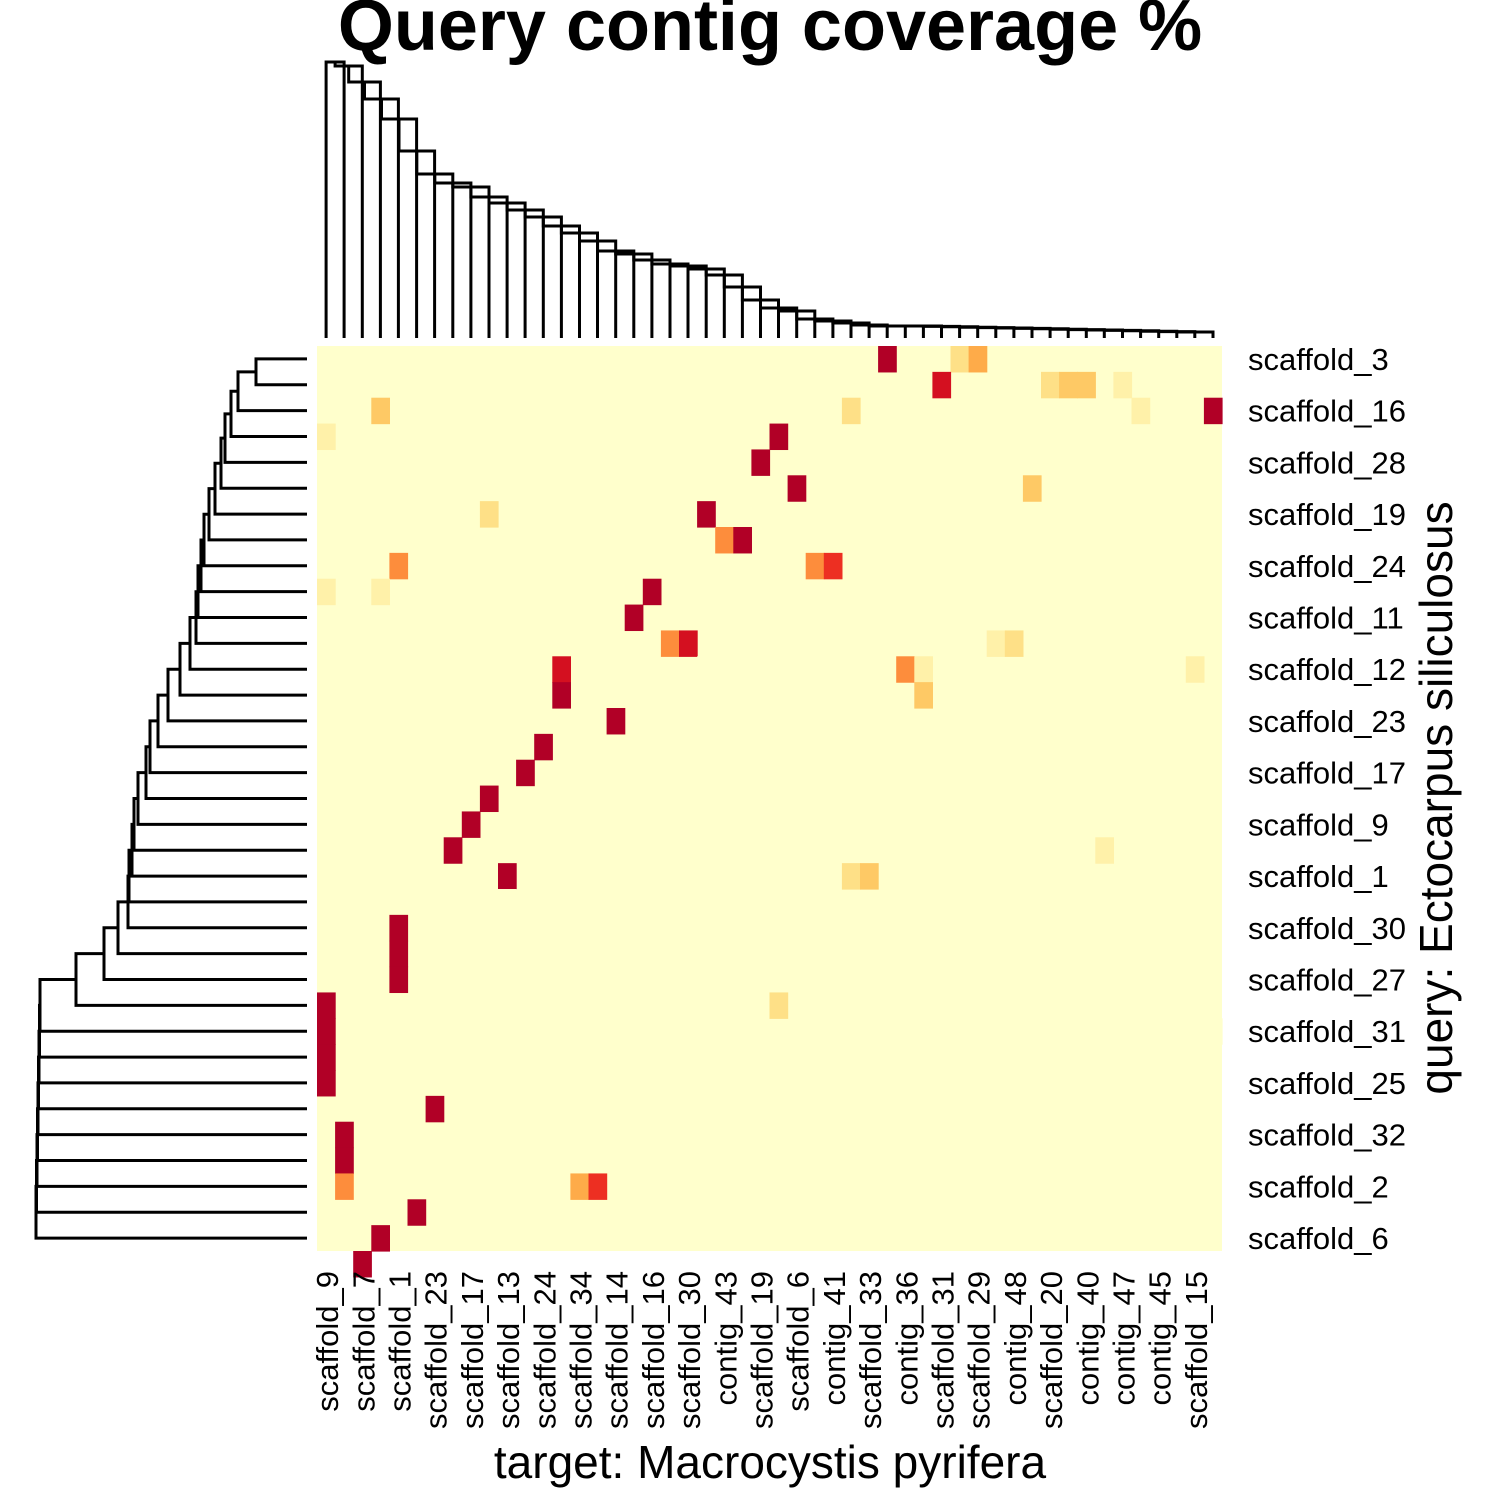 The width and height of the screenshot is (1500, 1500). Describe the element at coordinates (1124, 1338) in the screenshot. I see `x-tick-label-22: contig_47` at that location.